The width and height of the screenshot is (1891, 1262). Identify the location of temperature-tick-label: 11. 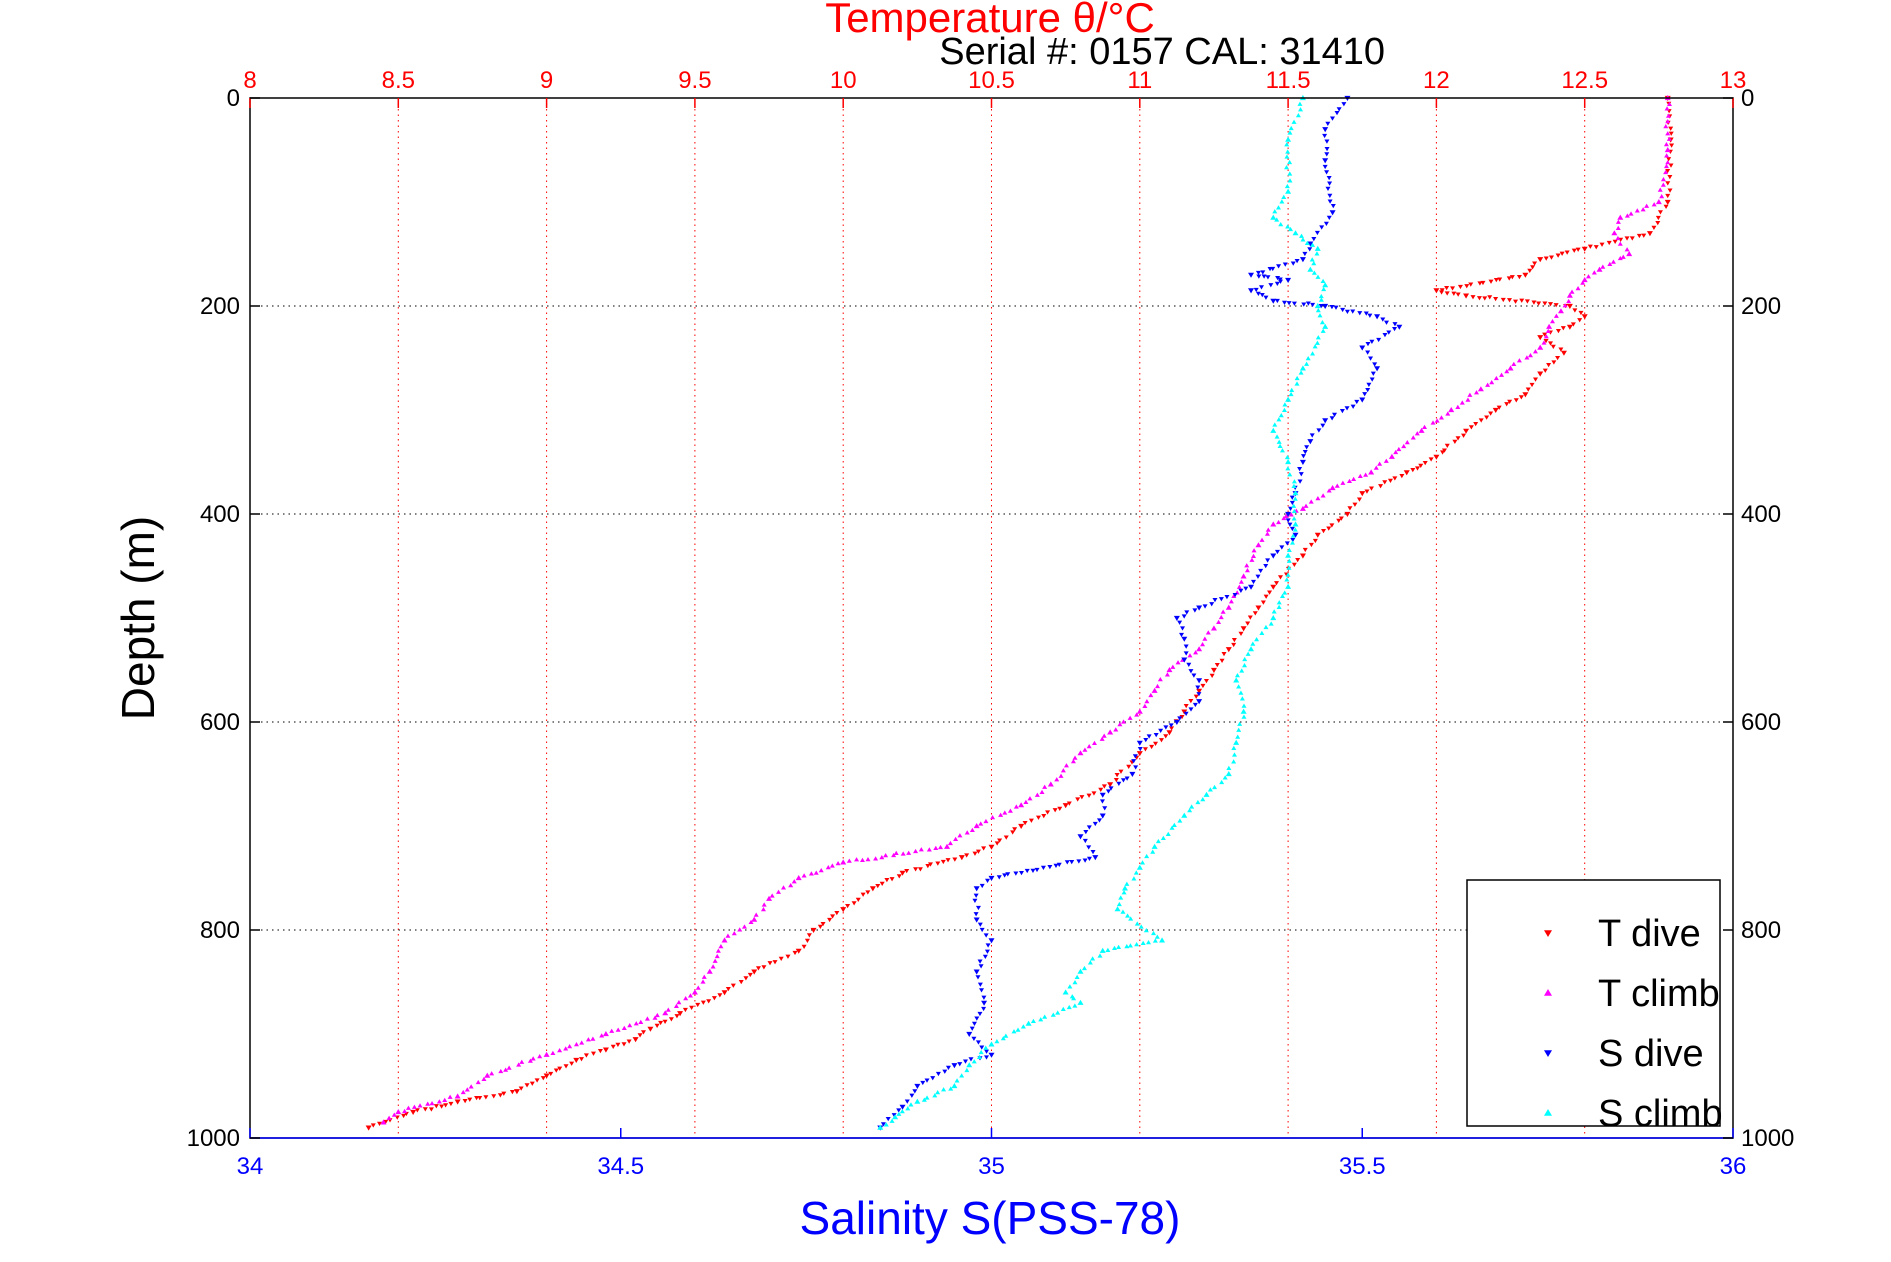
(1139, 80).